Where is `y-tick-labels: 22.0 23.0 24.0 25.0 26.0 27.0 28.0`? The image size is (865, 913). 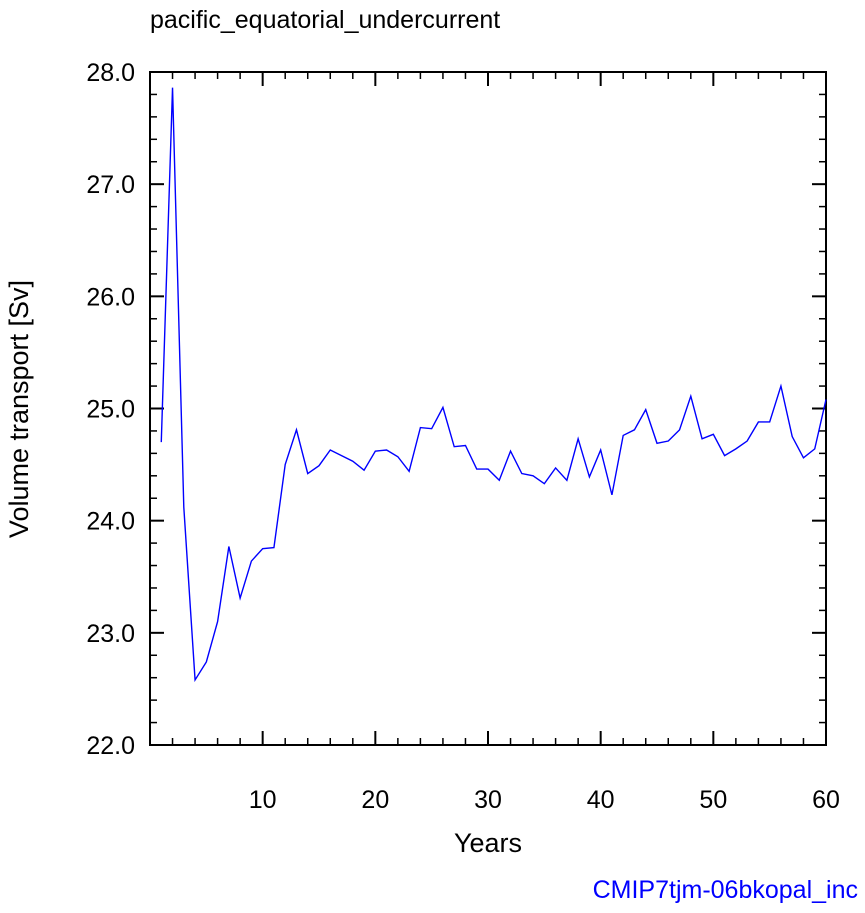
y-tick-labels: 22.0 23.0 24.0 25.0 26.0 27.0 28.0 is located at coordinates (110, 409).